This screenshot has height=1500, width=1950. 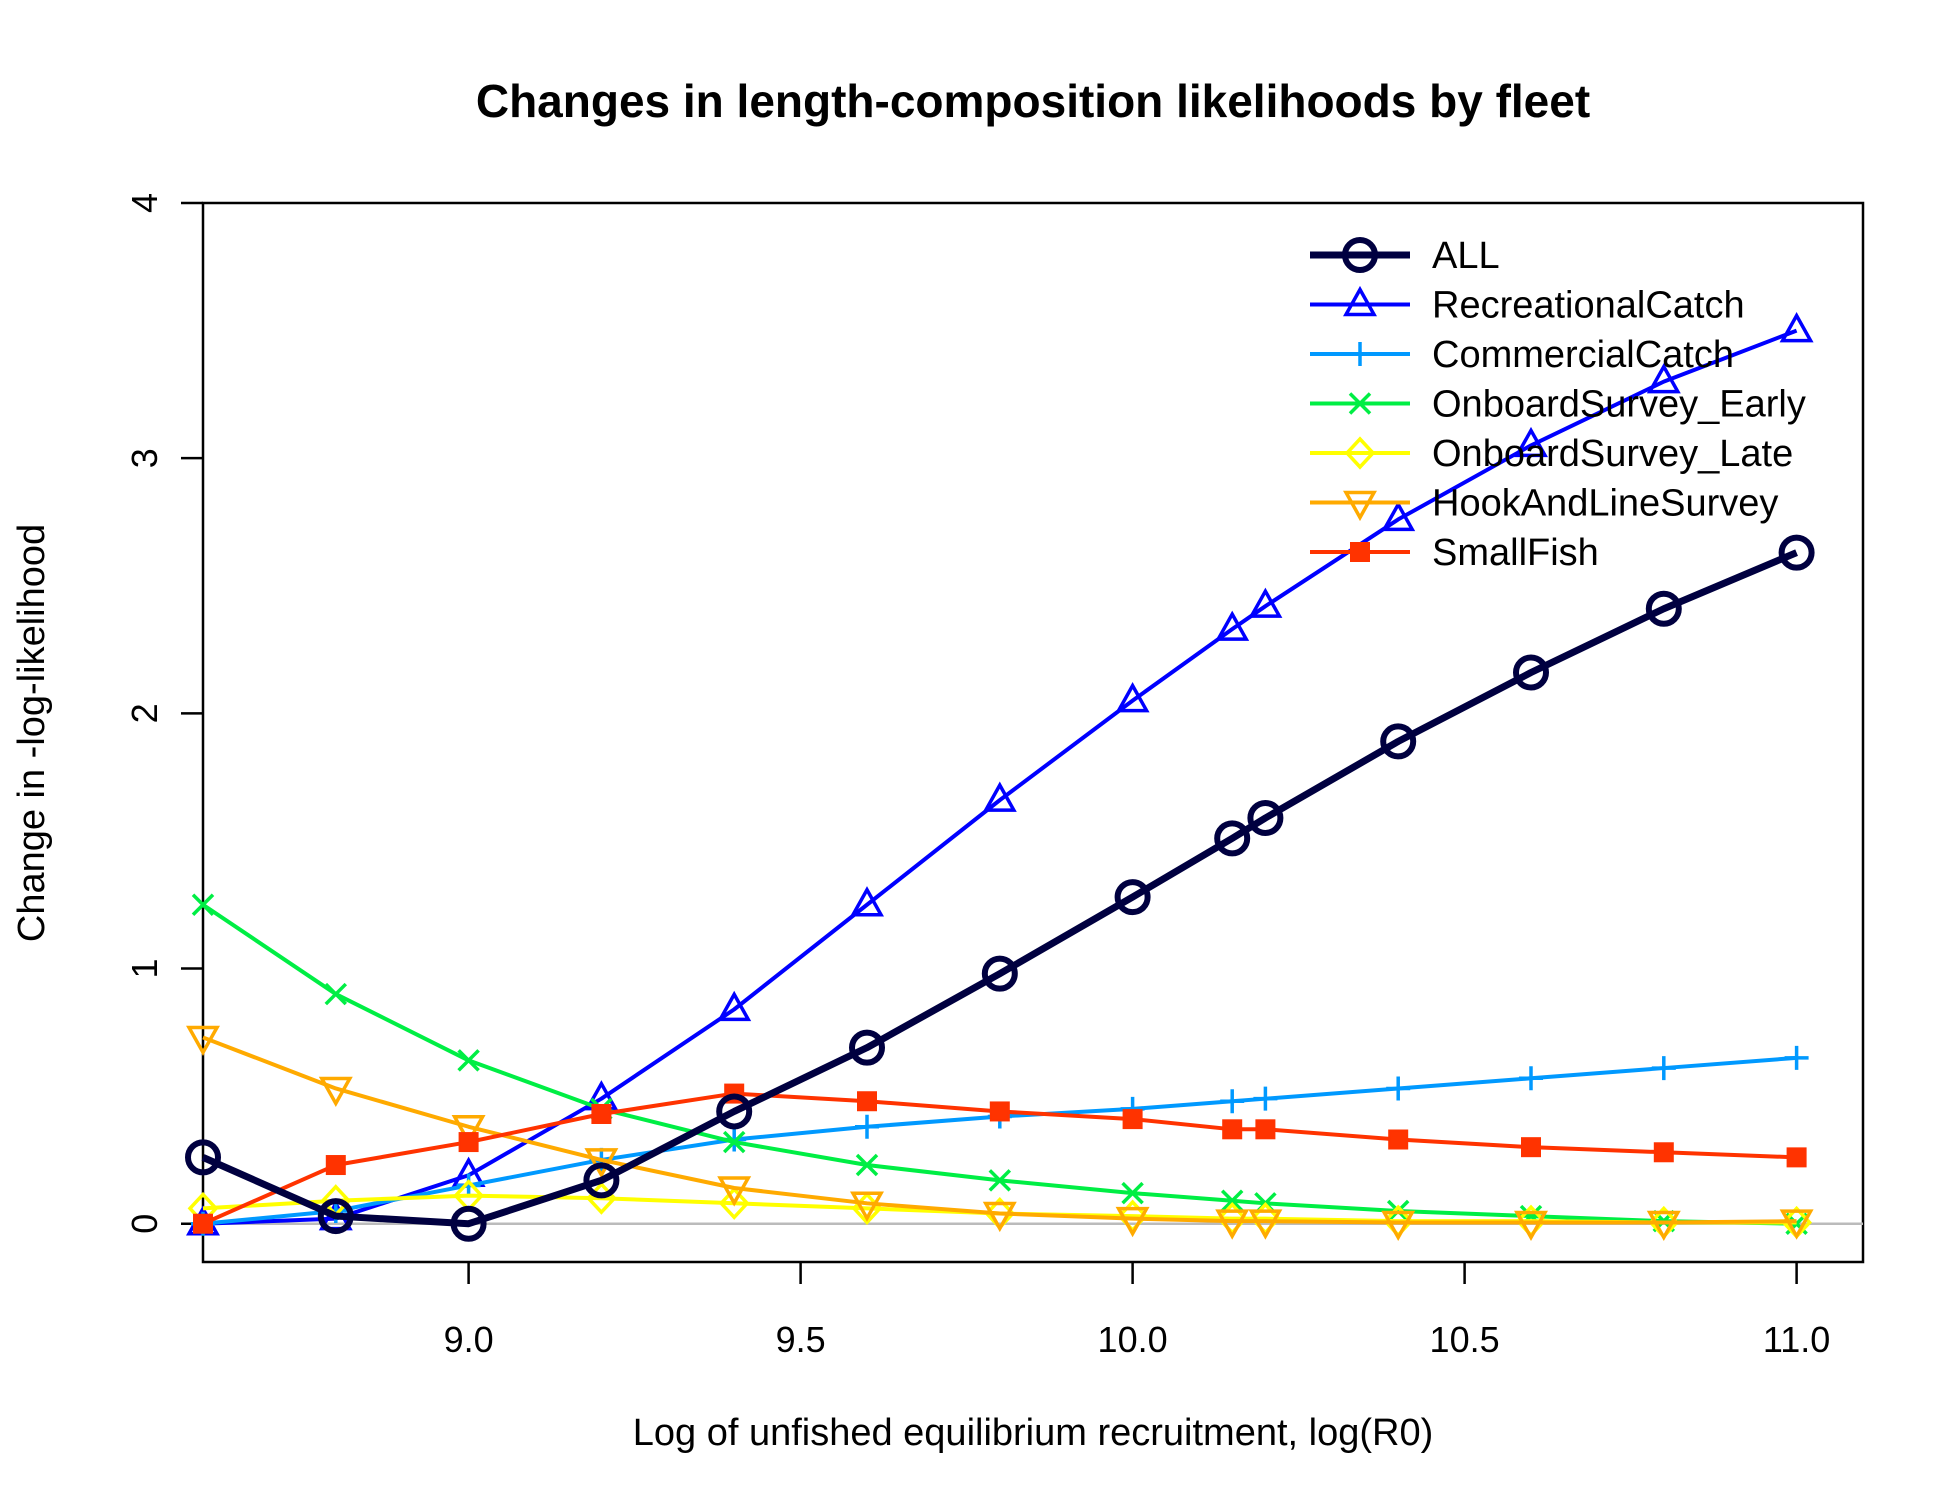 What do you see at coordinates (1515, 553) in the screenshot?
I see `legend-label-SmallFish: SmallFish` at bounding box center [1515, 553].